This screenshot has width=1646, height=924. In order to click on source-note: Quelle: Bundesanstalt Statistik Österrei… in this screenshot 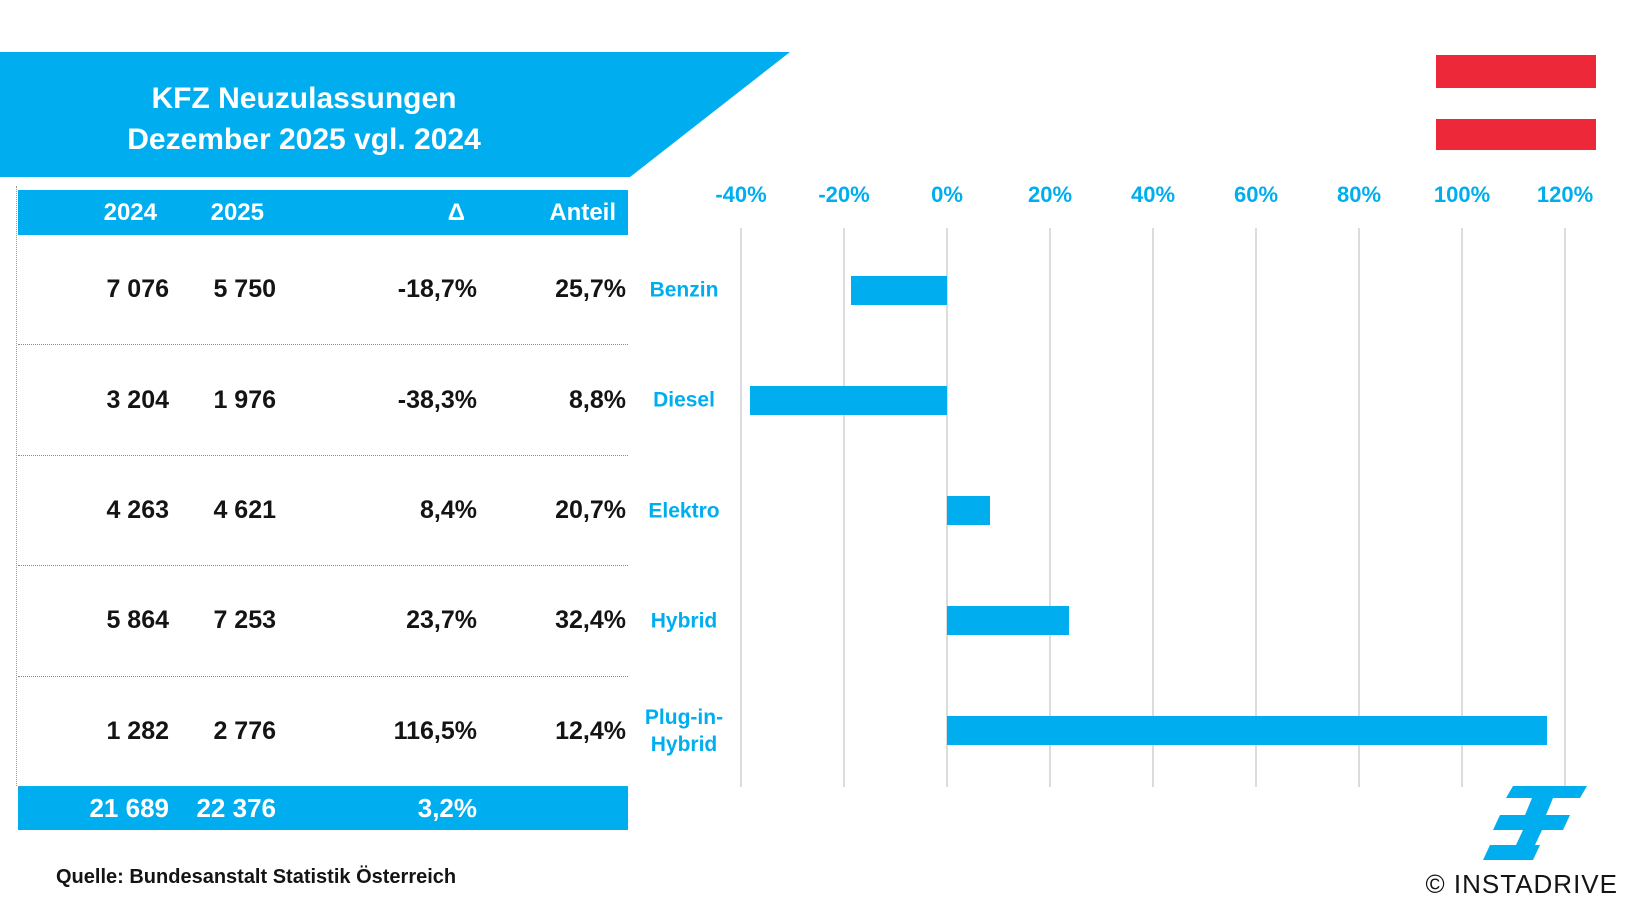, I will do `click(256, 877)`.